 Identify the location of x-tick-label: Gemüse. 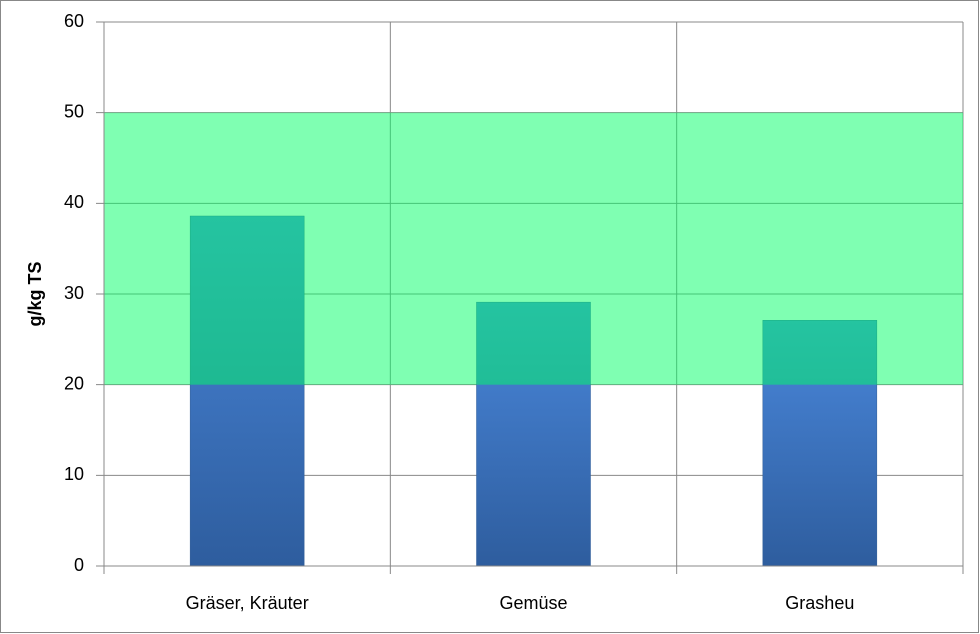
(533, 603).